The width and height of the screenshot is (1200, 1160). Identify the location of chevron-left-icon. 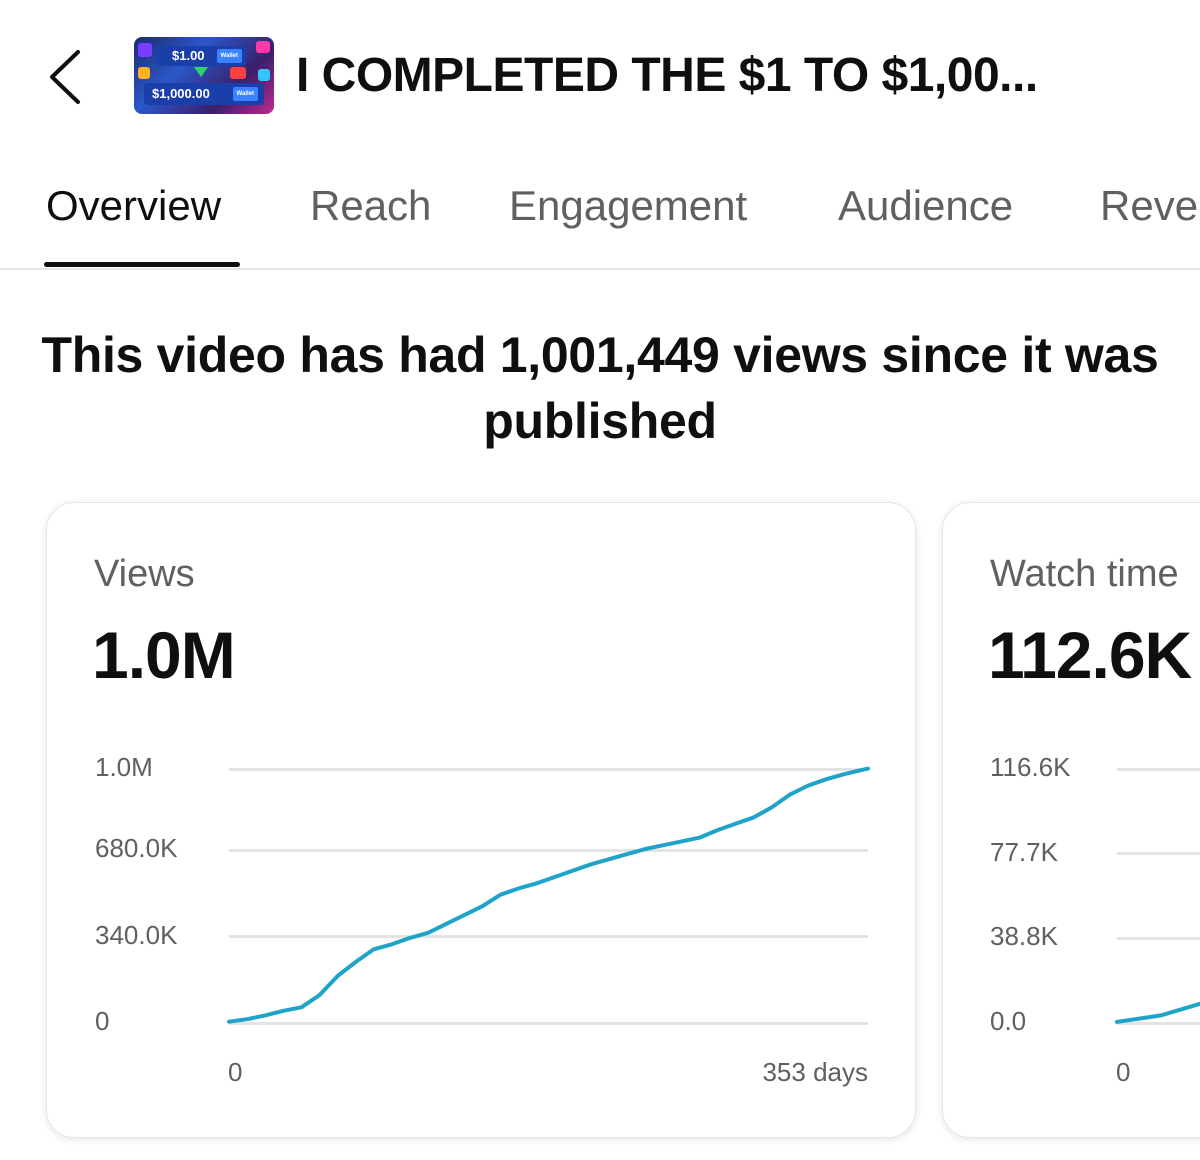
(65, 77).